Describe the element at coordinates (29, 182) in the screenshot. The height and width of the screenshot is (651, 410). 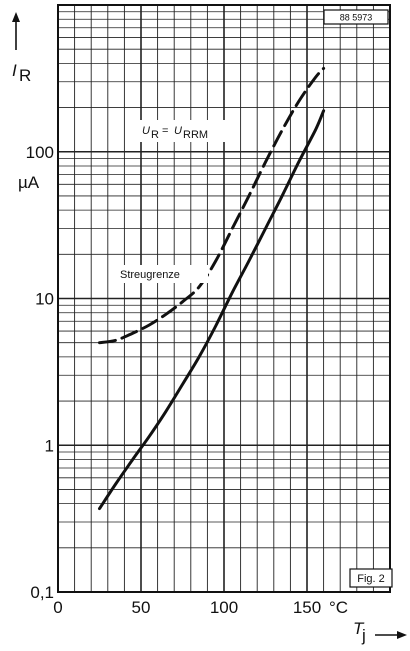
I see `y-axis-unit: µA` at that location.